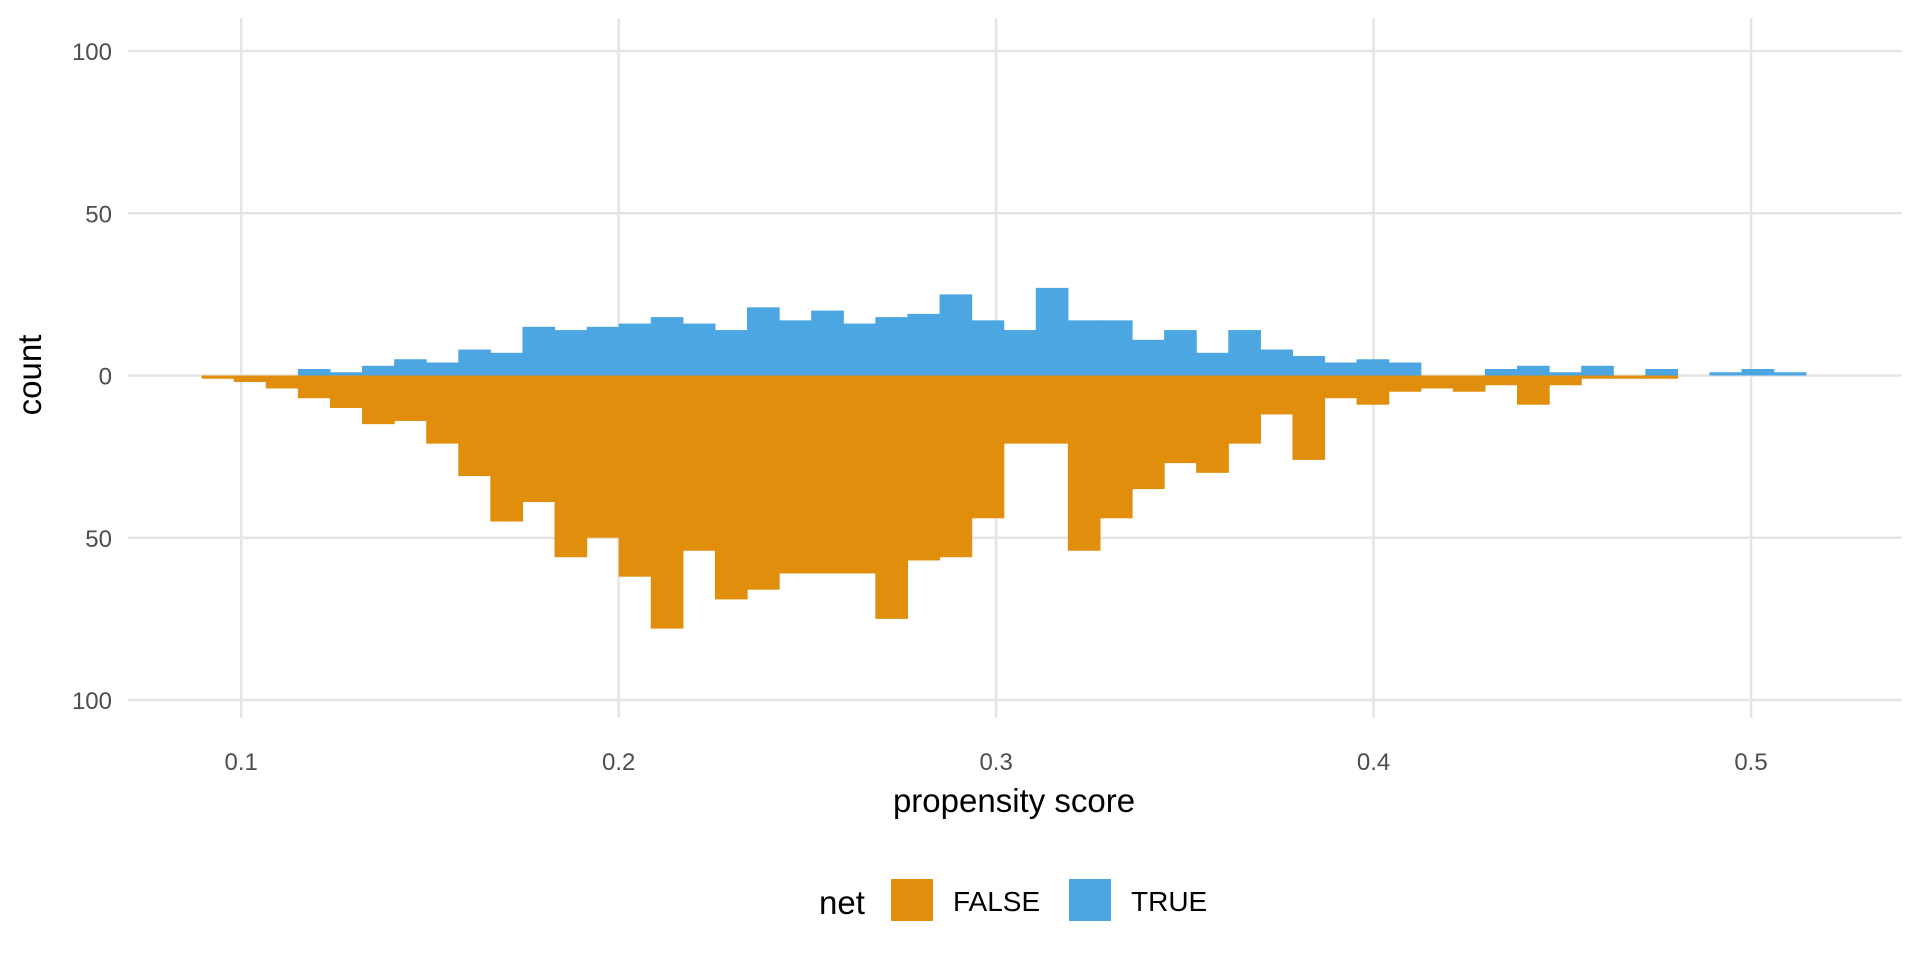 Image resolution: width=1920 pixels, height=960 pixels. What do you see at coordinates (618, 762) in the screenshot?
I see `x-tick-label: 0.2` at bounding box center [618, 762].